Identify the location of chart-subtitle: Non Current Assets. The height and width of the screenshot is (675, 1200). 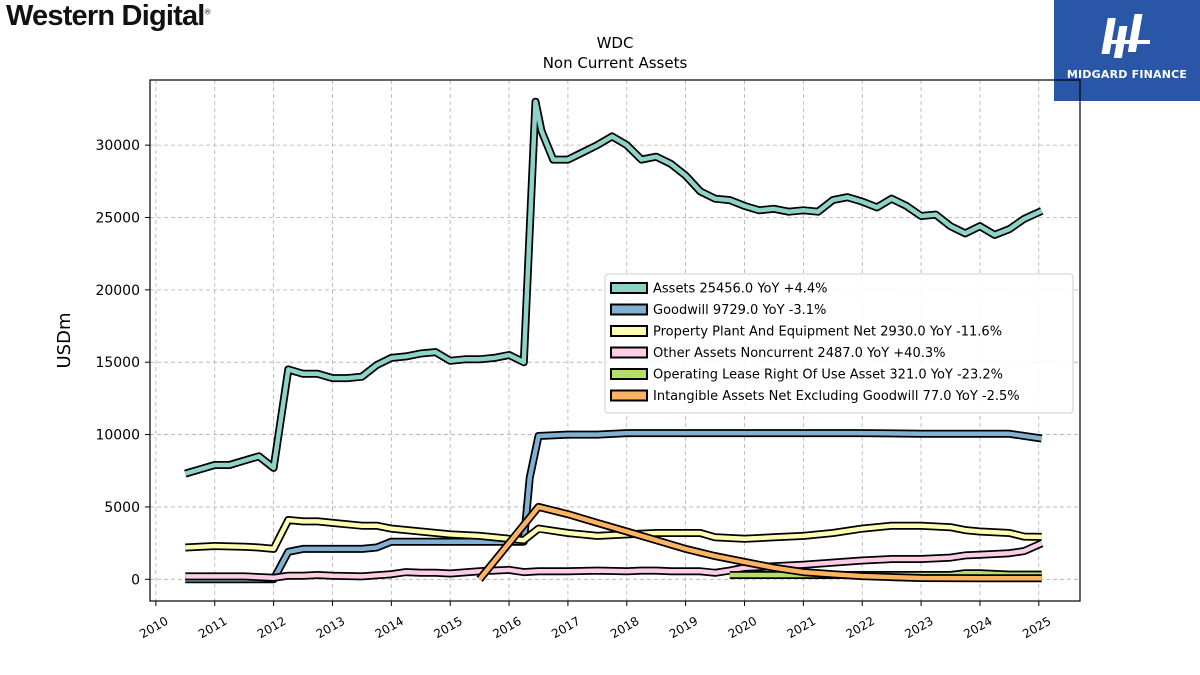
(615, 63).